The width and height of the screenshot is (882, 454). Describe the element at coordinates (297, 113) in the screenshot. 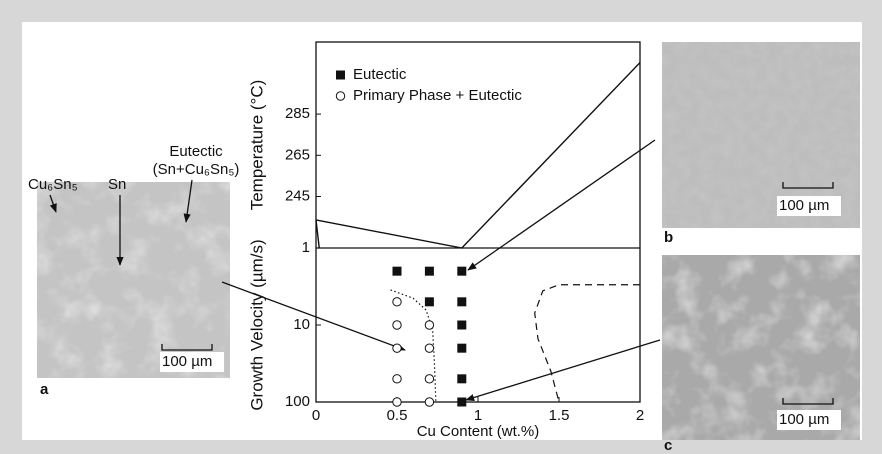

I see `y-tick-label: 285` at that location.